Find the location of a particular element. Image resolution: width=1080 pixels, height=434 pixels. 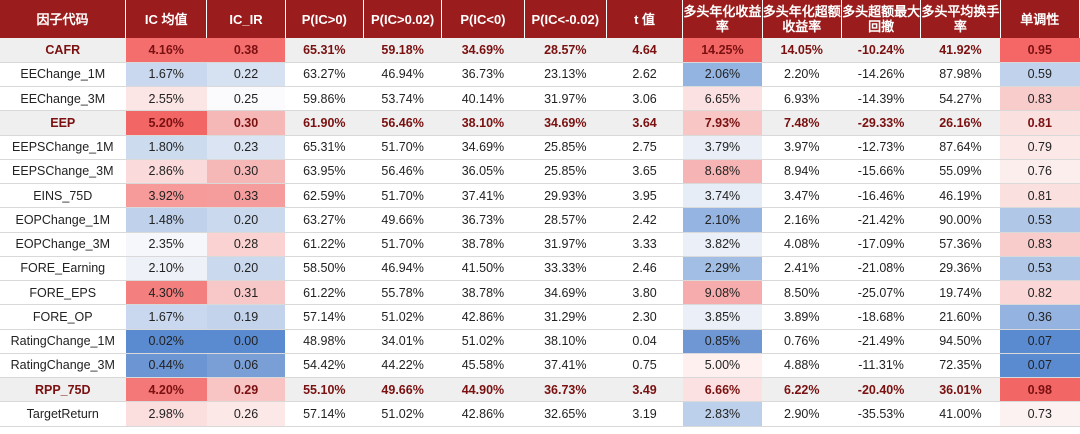

value-cell: -17.09% is located at coordinates (881, 244).